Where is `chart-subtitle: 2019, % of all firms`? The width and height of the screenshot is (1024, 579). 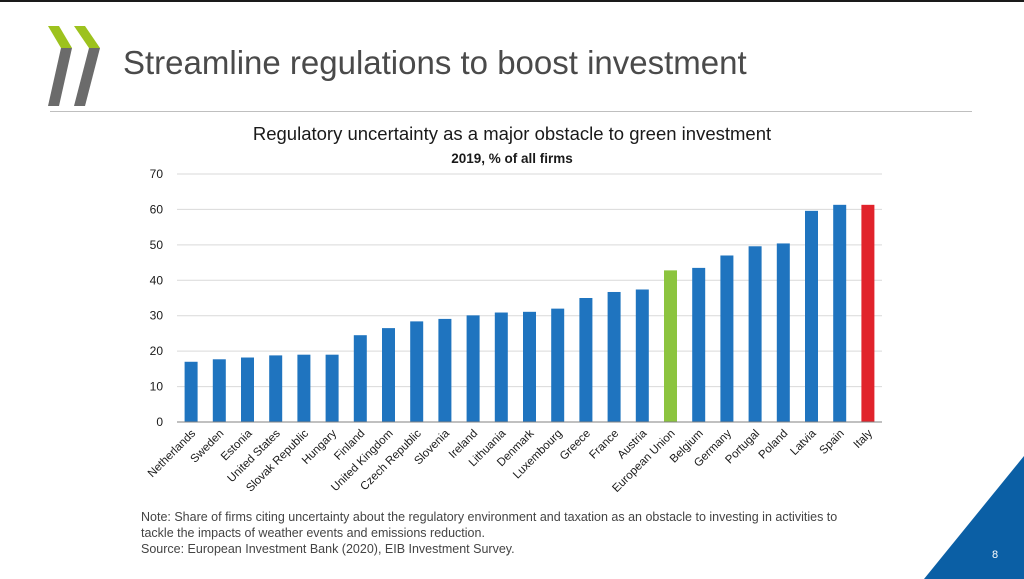 chart-subtitle: 2019, % of all firms is located at coordinates (512, 158).